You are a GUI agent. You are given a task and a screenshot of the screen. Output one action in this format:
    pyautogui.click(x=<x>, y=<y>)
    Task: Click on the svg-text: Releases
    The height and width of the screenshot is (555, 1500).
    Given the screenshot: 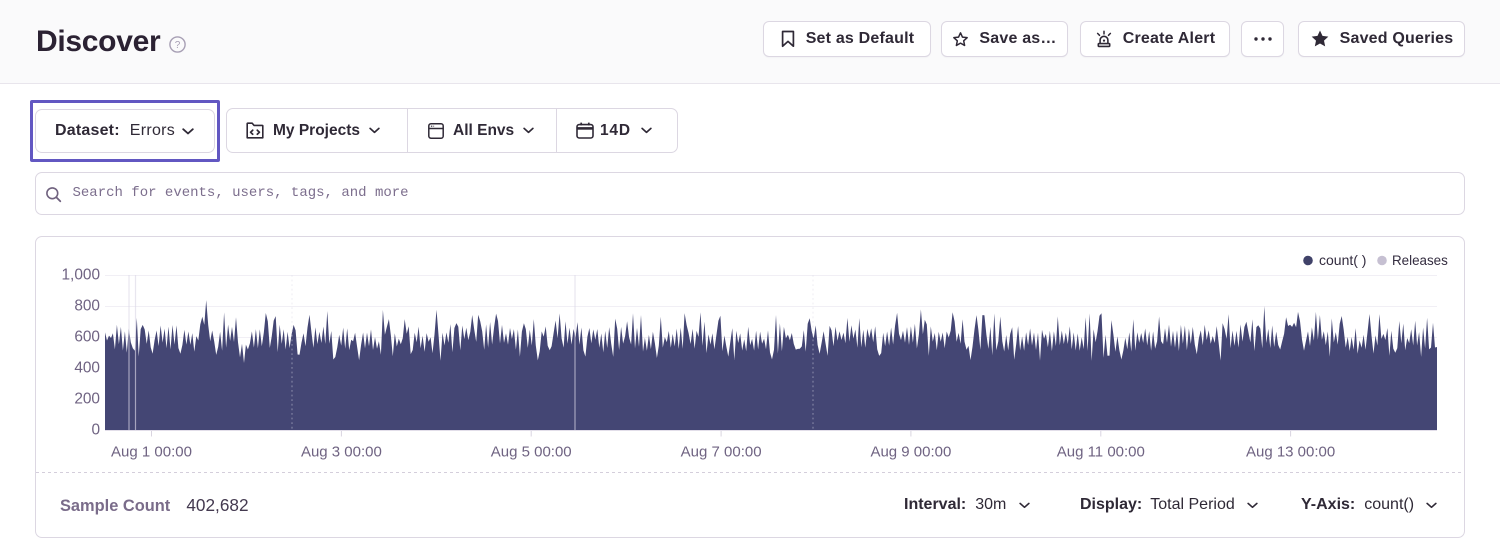 What is the action you would take?
    pyautogui.click(x=1420, y=260)
    